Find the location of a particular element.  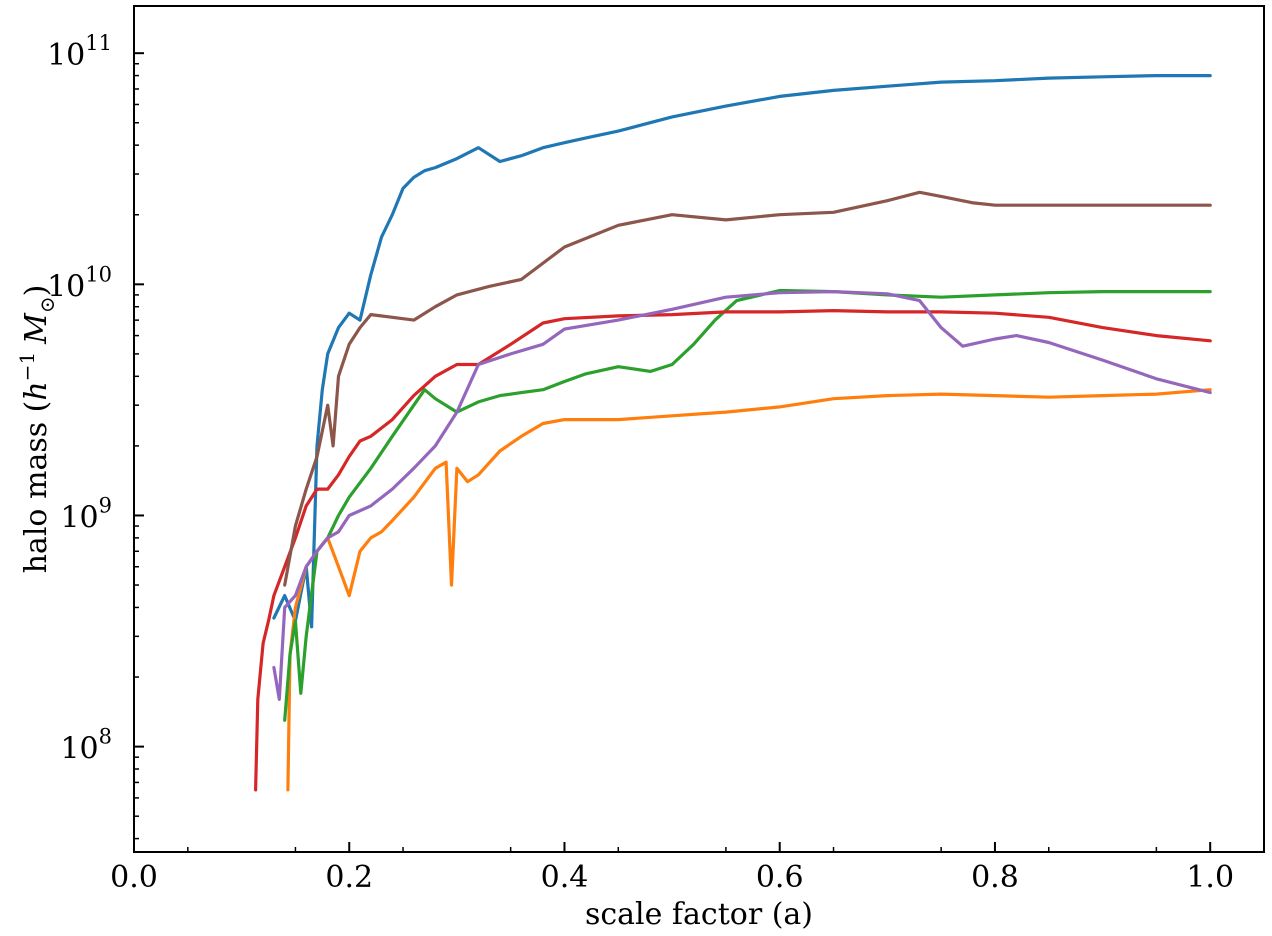

x-tick-label: 1.0 is located at coordinates (1210, 877).